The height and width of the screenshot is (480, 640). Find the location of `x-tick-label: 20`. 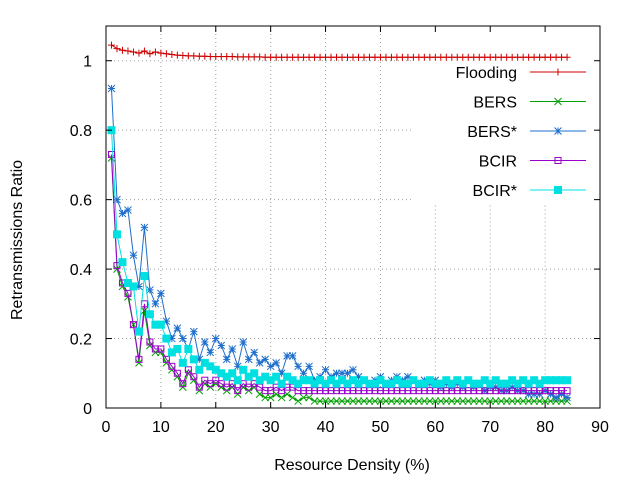

x-tick-label: 20 is located at coordinates (216, 427).